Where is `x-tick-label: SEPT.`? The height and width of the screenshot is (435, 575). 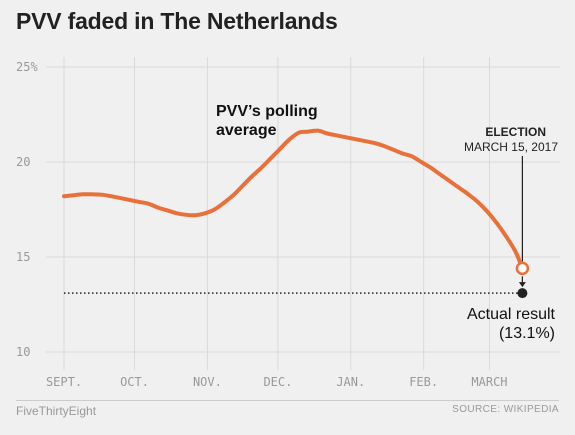
x-tick-label: SEPT. is located at coordinates (64, 382).